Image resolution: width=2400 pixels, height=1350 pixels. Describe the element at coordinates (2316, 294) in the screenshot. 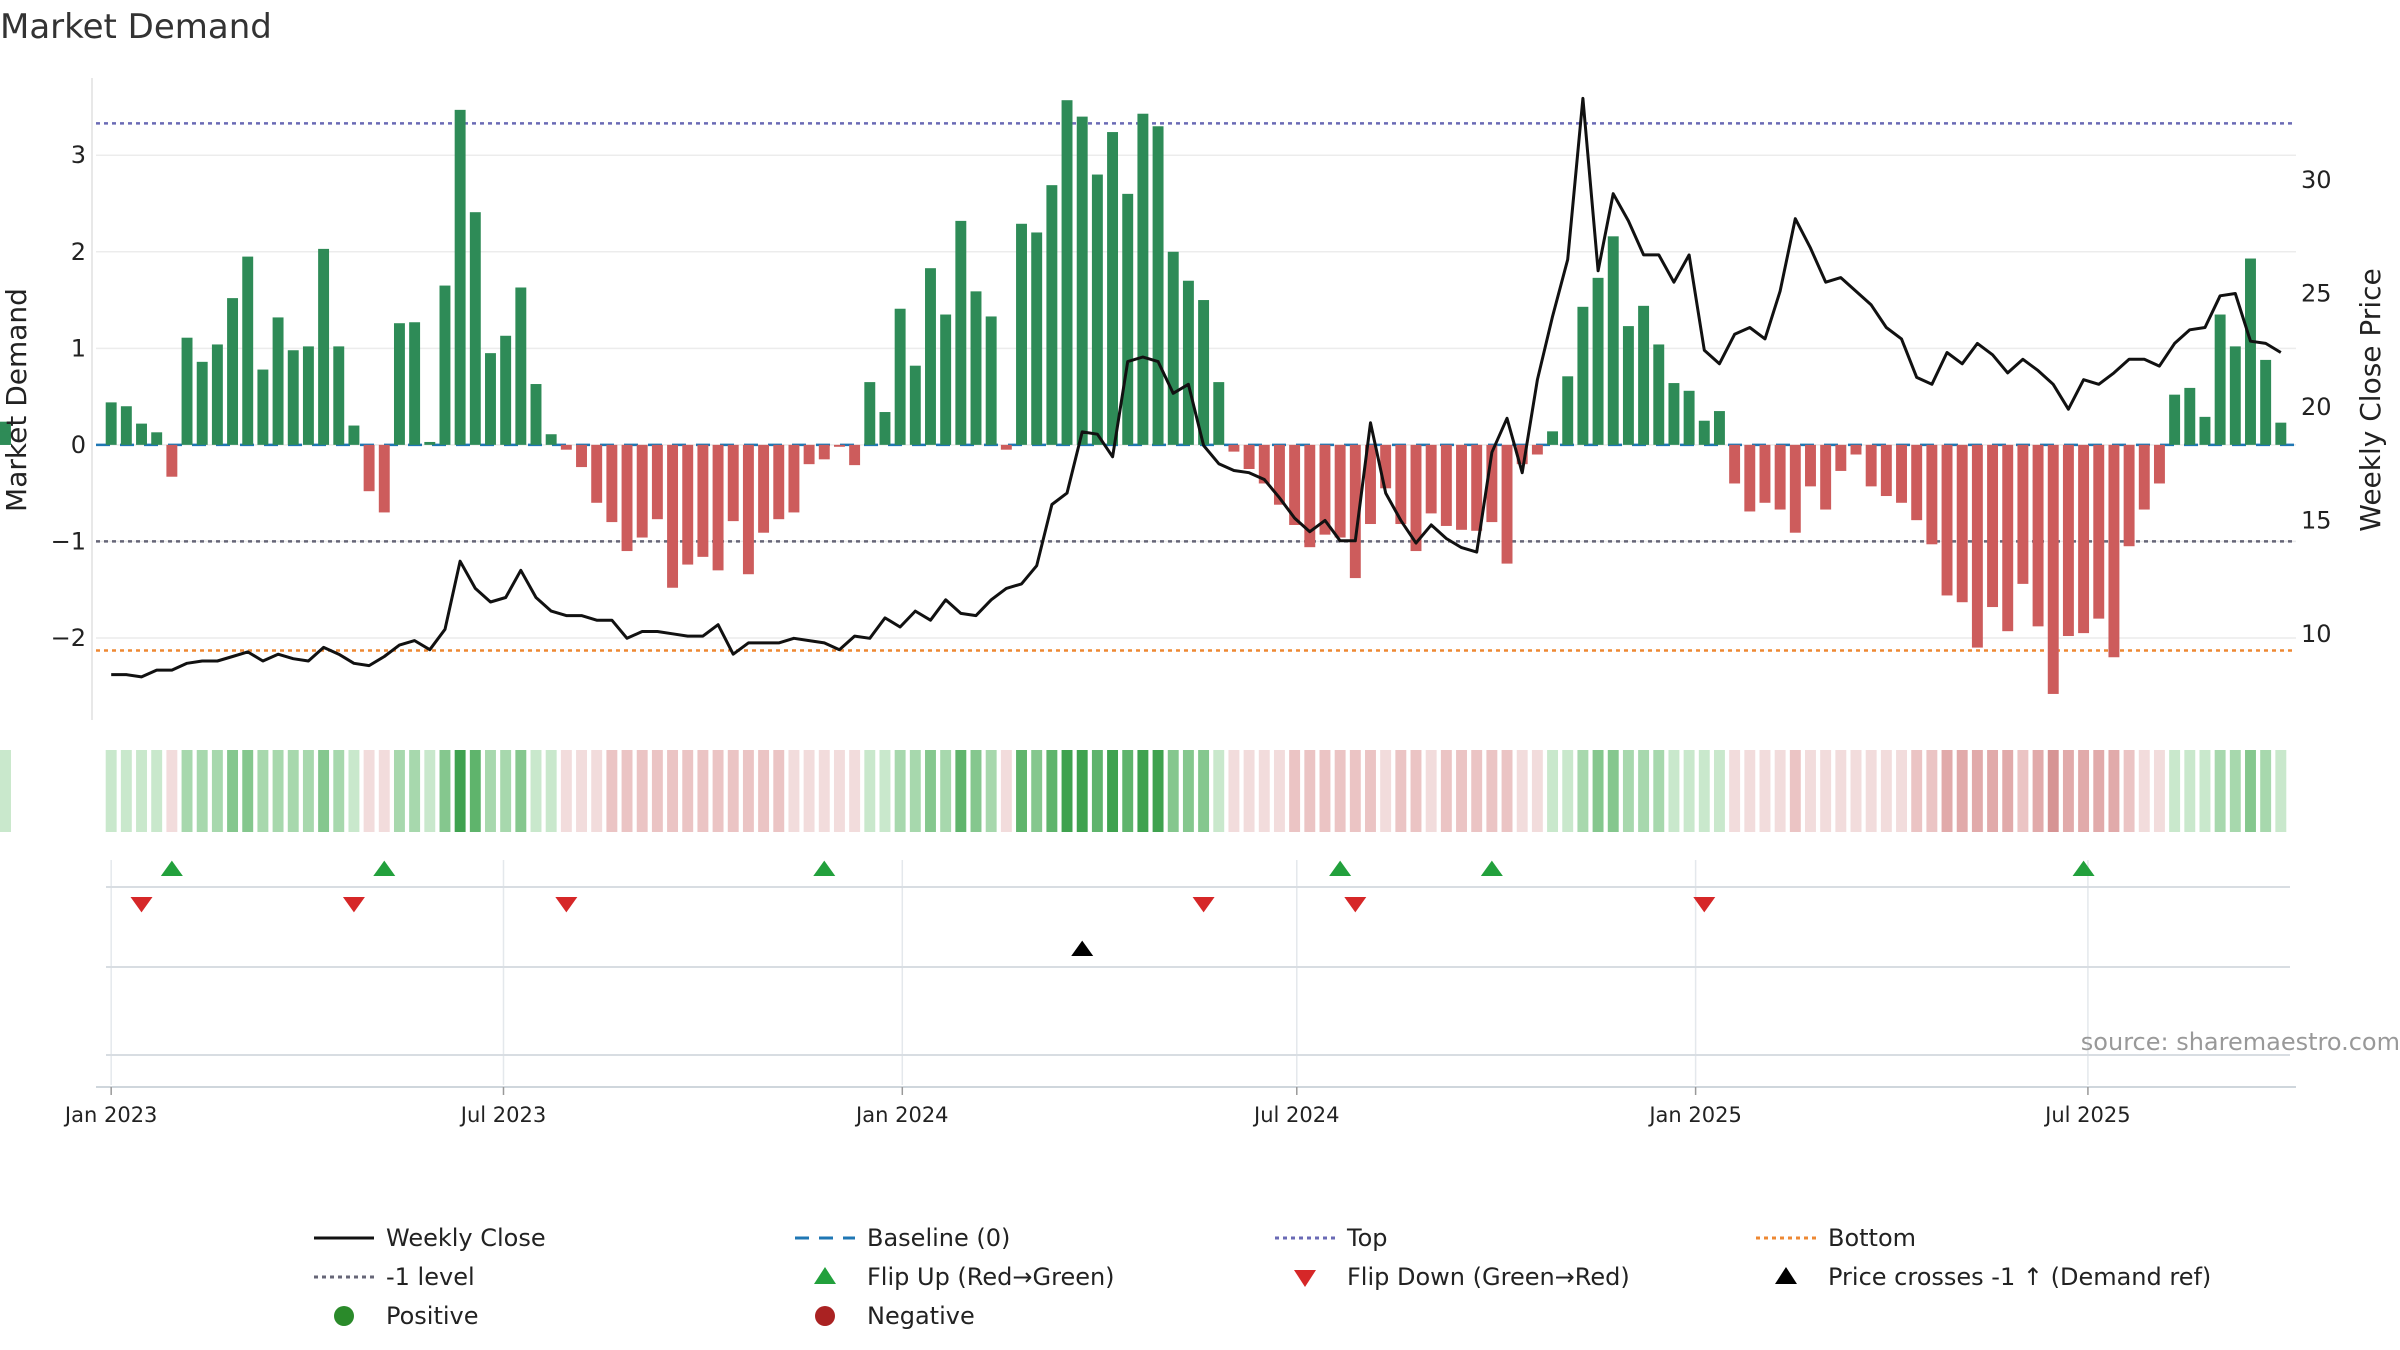

I see `y2-tick-label: 25` at that location.